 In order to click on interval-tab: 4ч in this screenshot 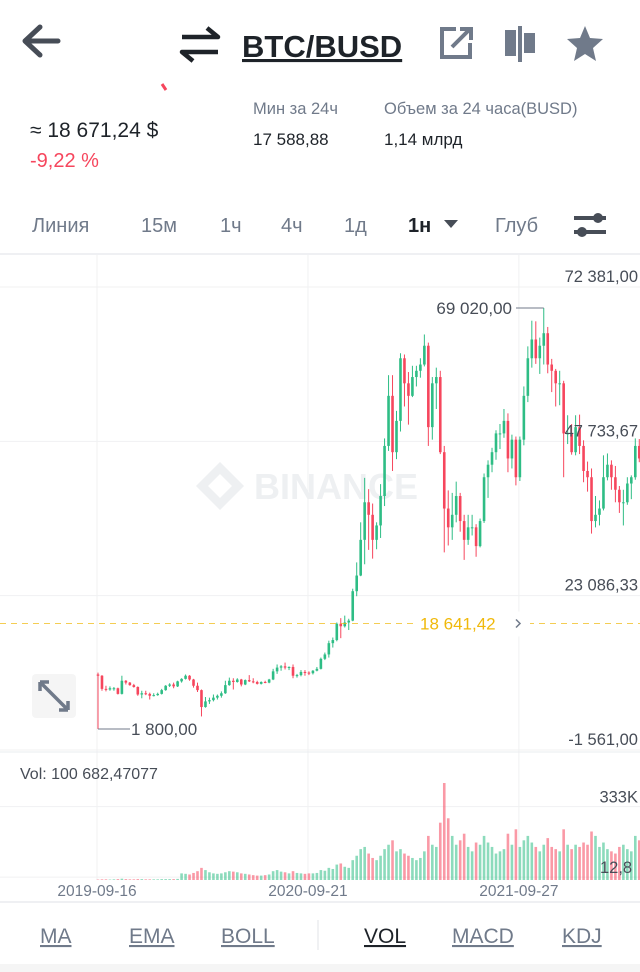, I will do `click(292, 226)`.